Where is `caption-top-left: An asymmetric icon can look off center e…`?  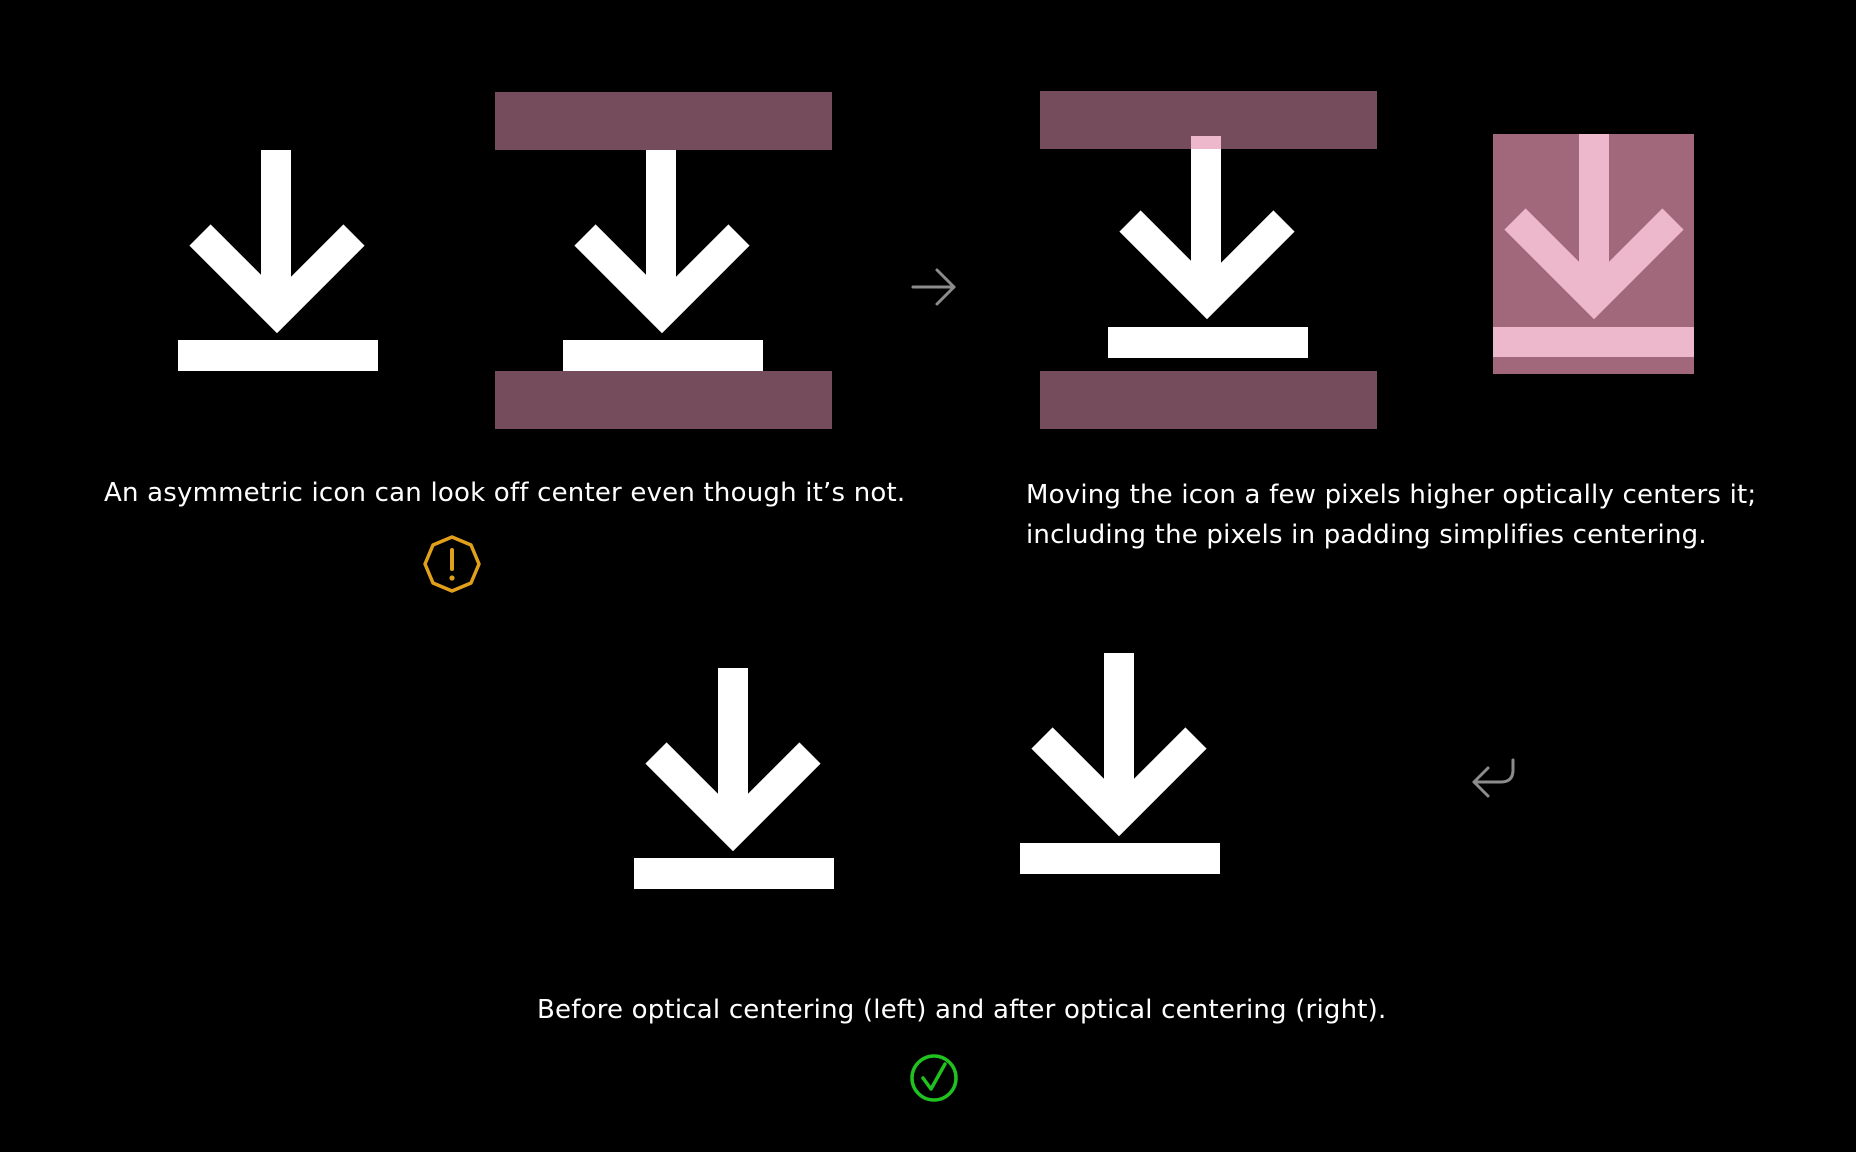
caption-top-left: An asymmetric icon can look off center e… is located at coordinates (505, 493).